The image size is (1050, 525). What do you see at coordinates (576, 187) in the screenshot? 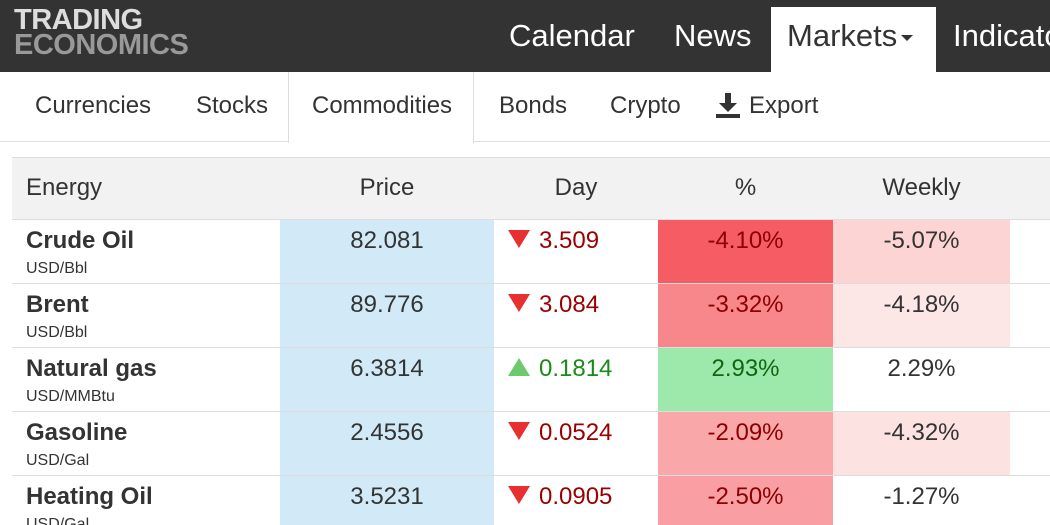
I see `column-header: Day` at bounding box center [576, 187].